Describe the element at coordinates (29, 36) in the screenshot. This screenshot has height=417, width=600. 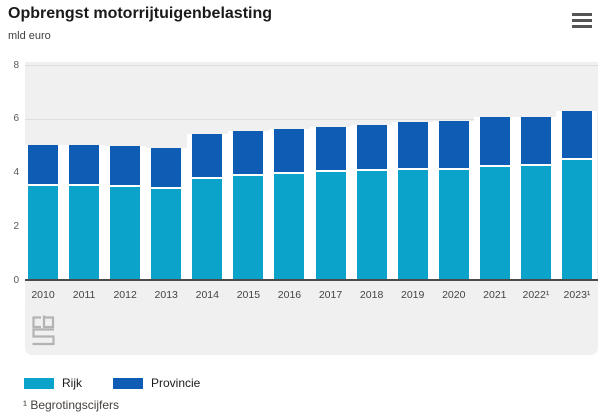
I see `chart-unit-label: mld euro` at that location.